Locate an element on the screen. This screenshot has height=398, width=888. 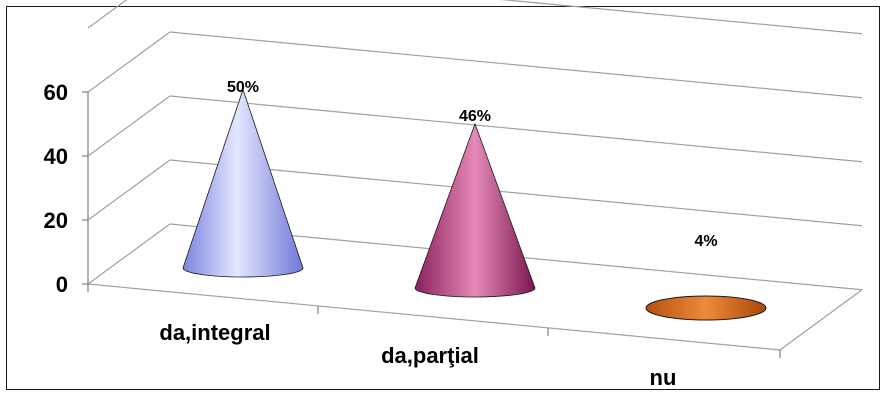
data-label-2: 4% is located at coordinates (705, 241).